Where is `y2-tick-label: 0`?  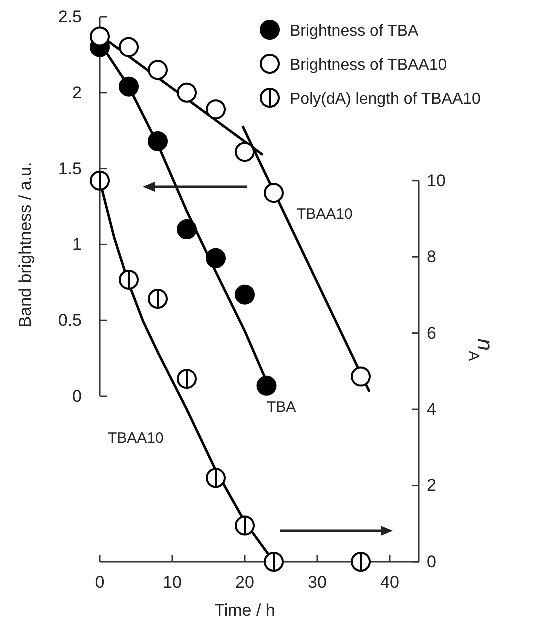
y2-tick-label: 0 is located at coordinates (431, 562).